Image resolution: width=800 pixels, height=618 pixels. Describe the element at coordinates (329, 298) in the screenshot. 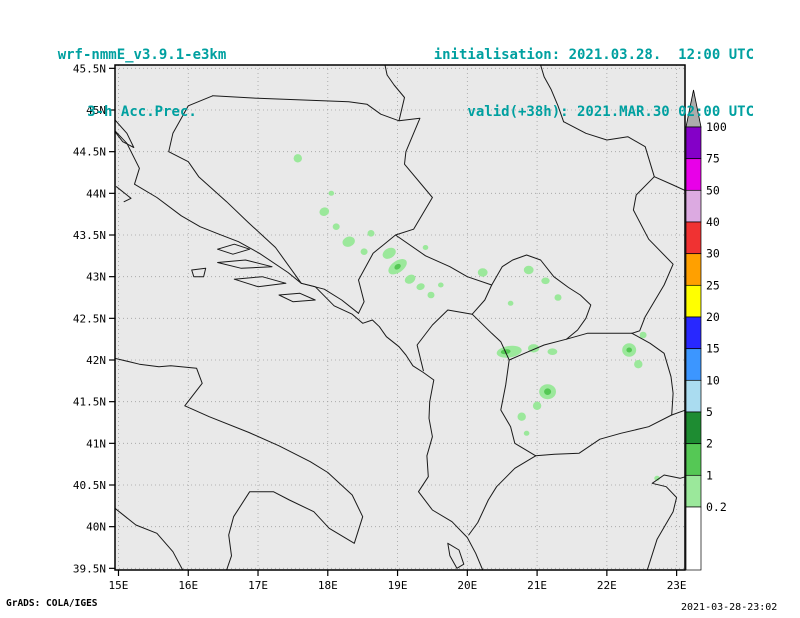

I see `border-dubrovnik-strip` at that location.